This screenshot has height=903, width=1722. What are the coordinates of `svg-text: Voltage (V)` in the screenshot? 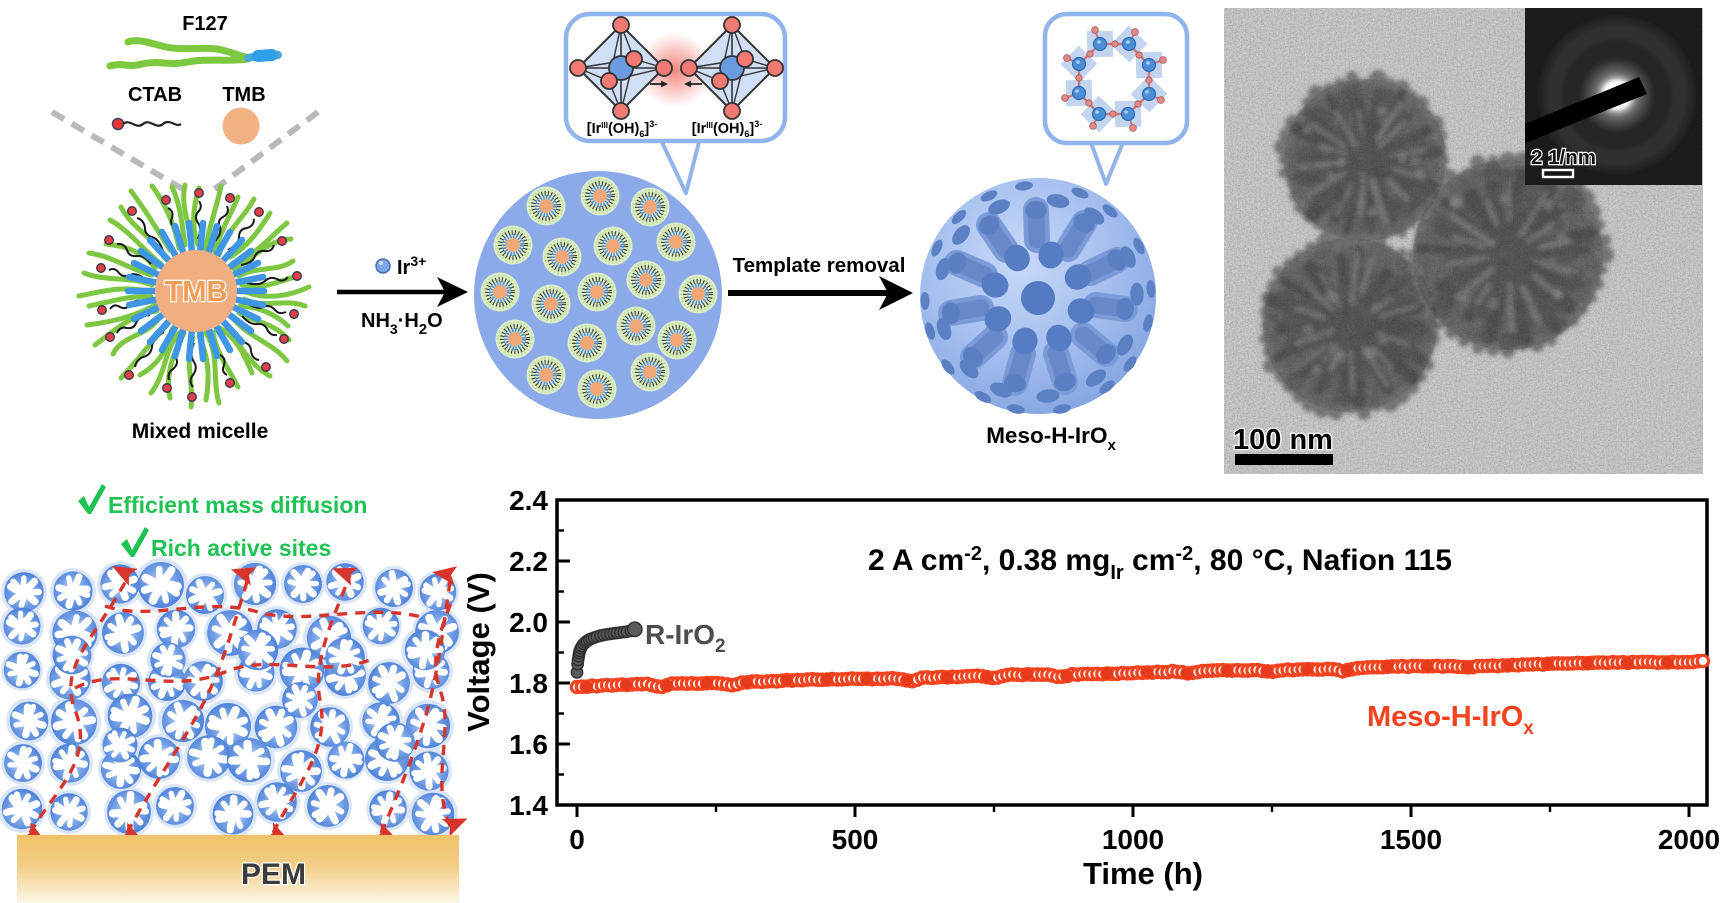 It's located at (478, 652).